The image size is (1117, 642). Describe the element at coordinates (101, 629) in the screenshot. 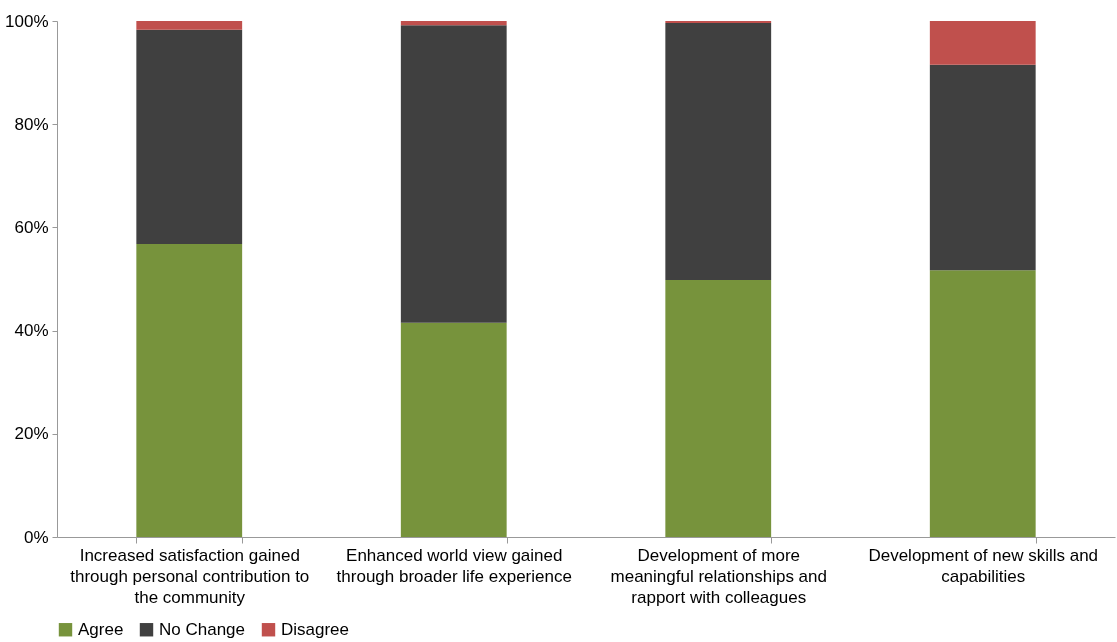

I see `legend-label: Agree` at that location.